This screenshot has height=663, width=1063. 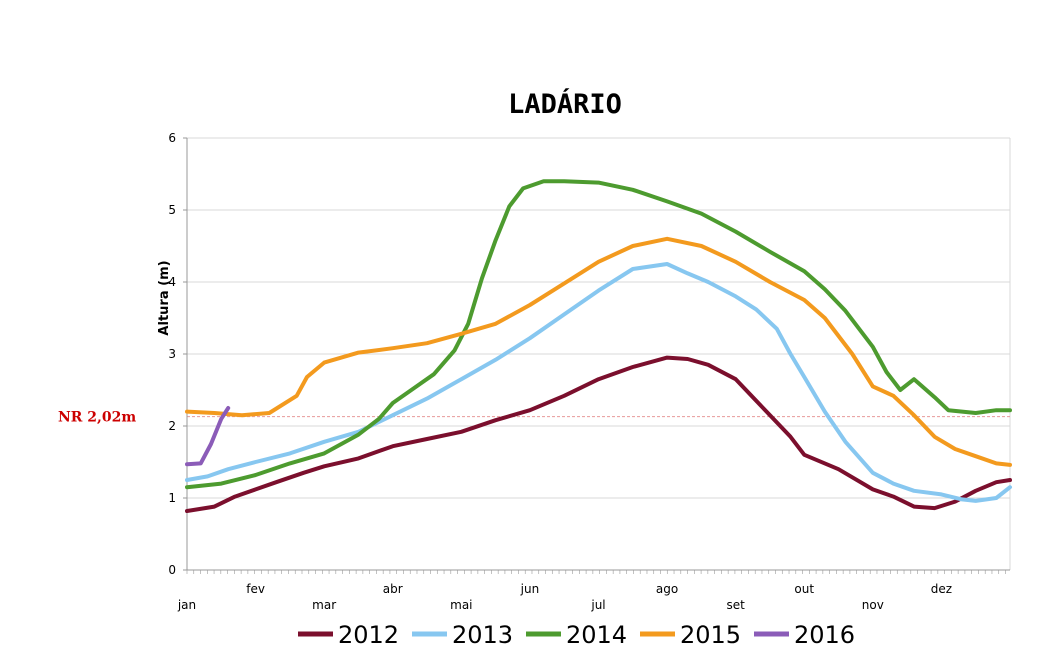 I want to click on x-tick-label: mai, so click(x=461, y=605).